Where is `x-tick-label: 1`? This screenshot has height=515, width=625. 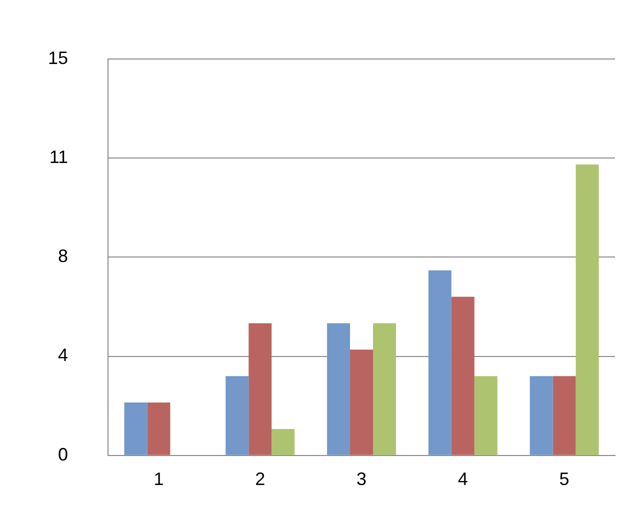
x-tick-label: 1 is located at coordinates (159, 479).